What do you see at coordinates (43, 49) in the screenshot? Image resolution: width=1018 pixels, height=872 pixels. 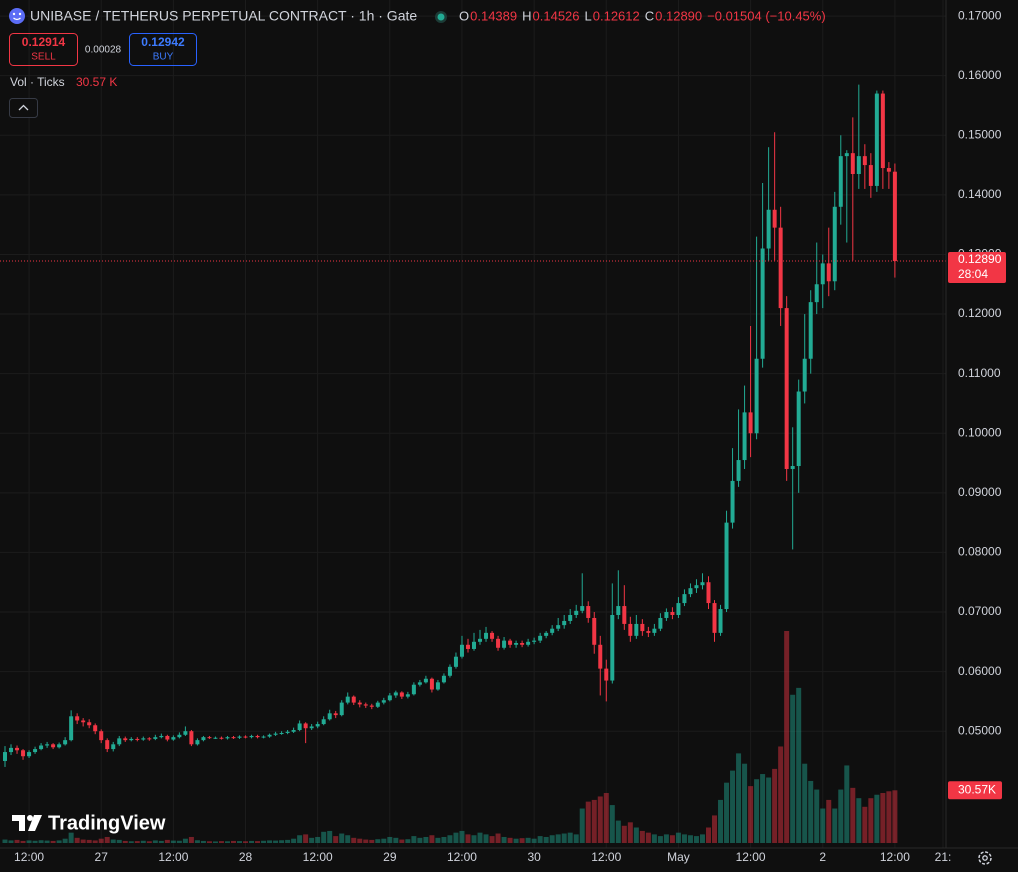 I see `sell-button` at bounding box center [43, 49].